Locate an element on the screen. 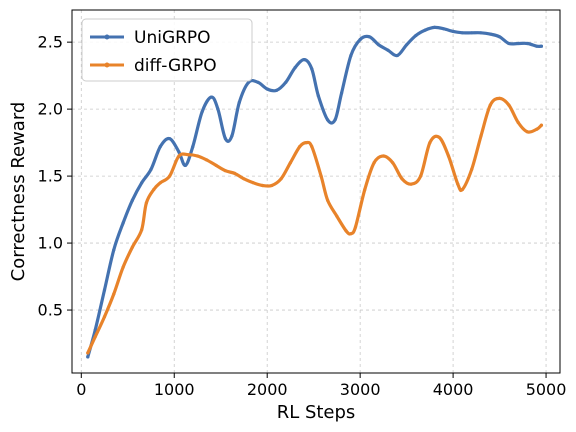 The width and height of the screenshot is (576, 432). x-axis-label: RL Steps is located at coordinates (316, 412).